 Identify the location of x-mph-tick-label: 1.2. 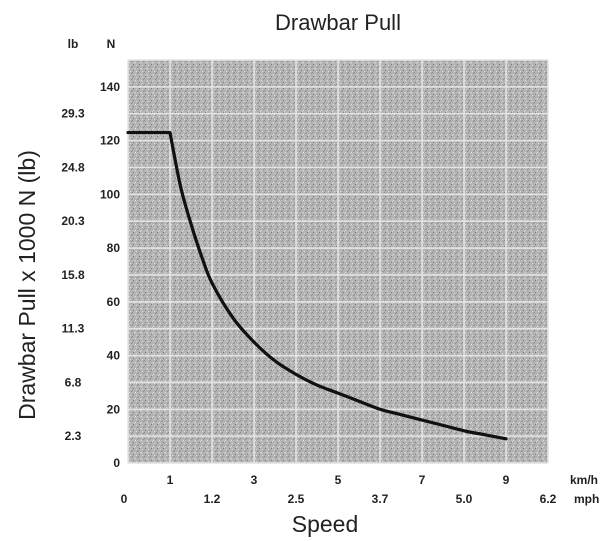
(212, 499).